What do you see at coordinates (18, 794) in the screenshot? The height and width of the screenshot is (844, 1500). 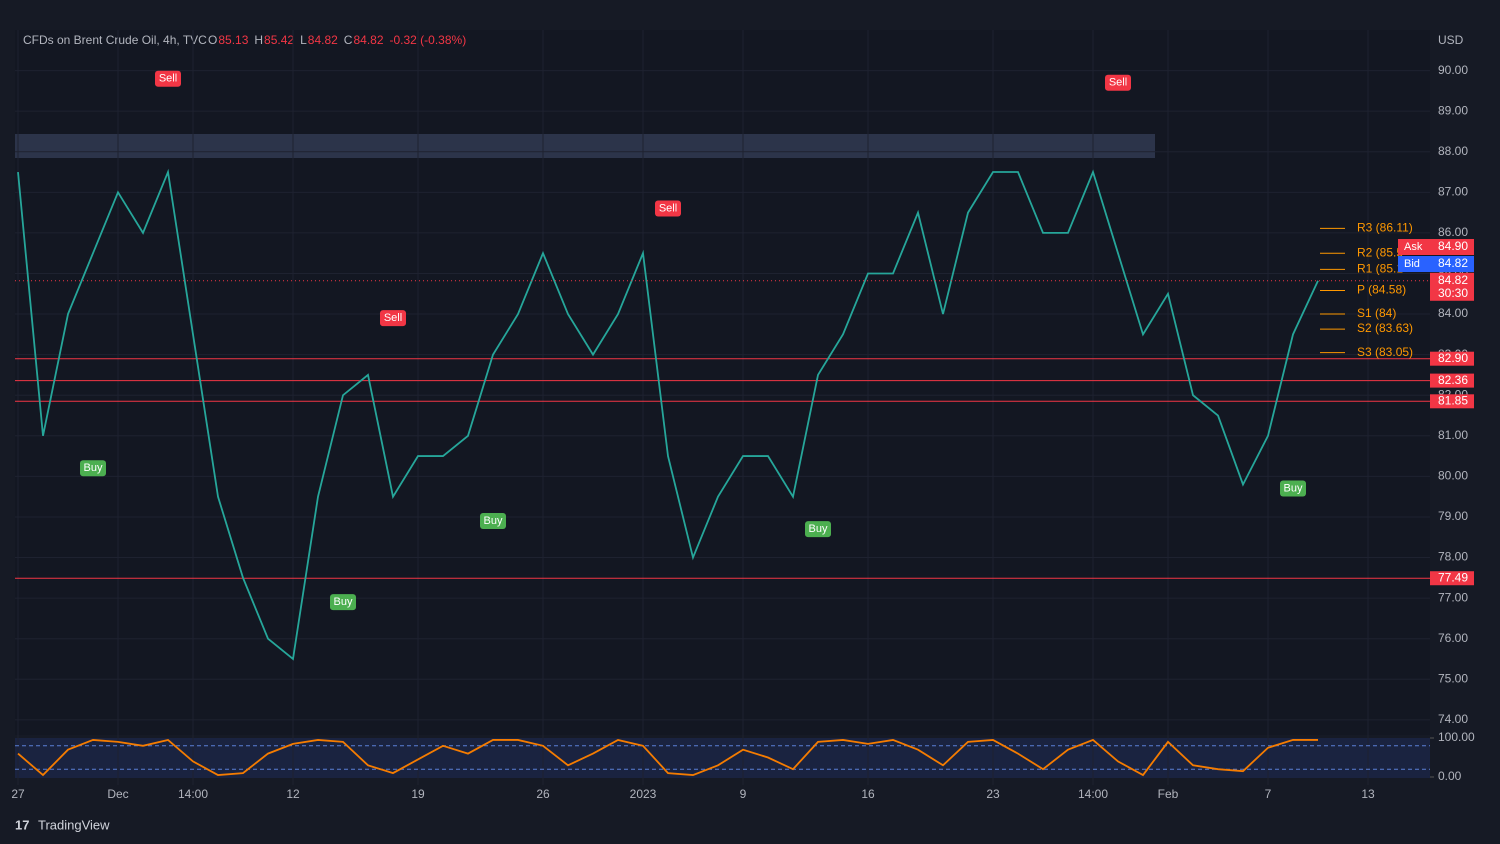 I see `x-tick-label: 27` at bounding box center [18, 794].